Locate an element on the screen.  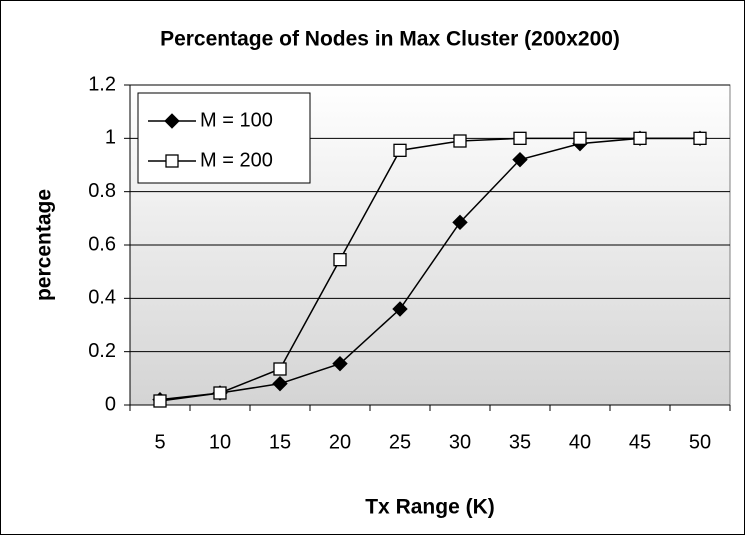
y-tick-label: 0.6 is located at coordinates (102, 244).